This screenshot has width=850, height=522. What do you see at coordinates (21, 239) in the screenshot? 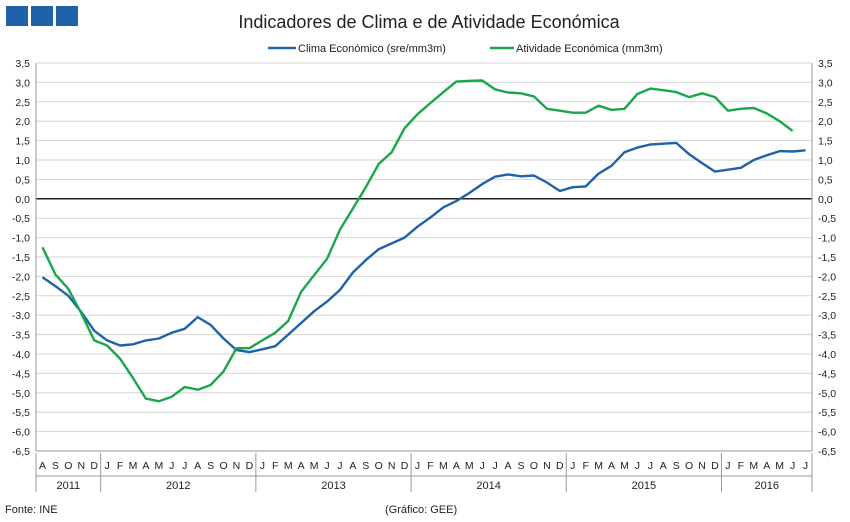
I see `y-tick-left: -1,0` at bounding box center [21, 239].